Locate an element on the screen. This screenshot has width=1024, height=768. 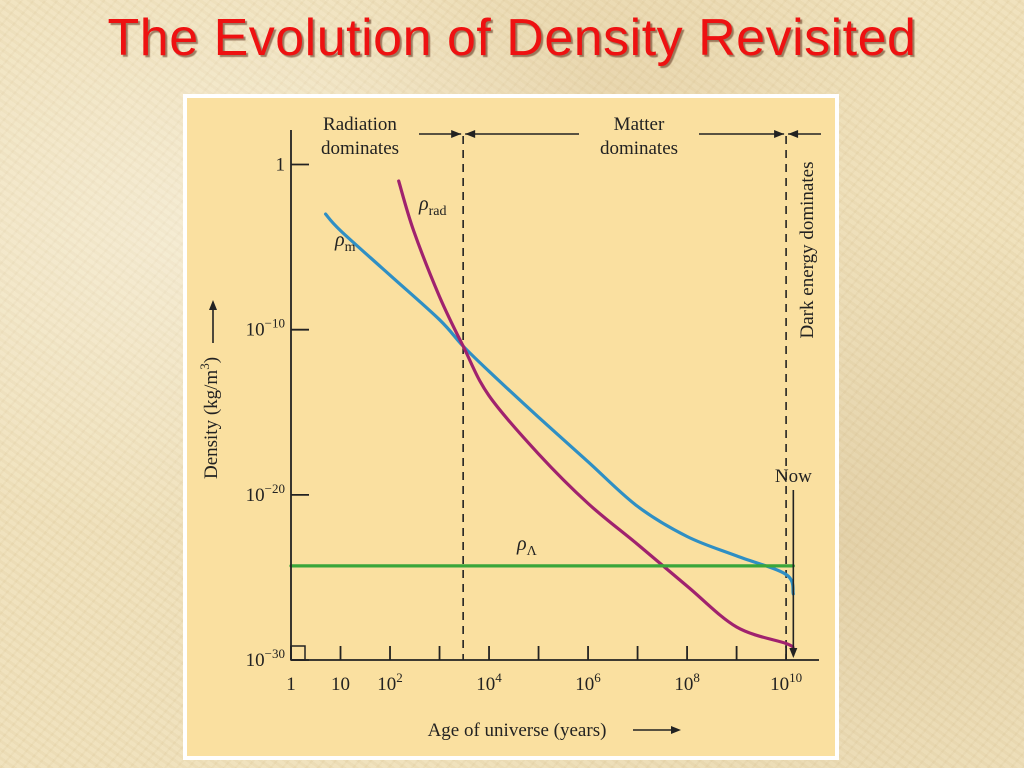
x-tick-label-2-base: 10 is located at coordinates (386, 684).